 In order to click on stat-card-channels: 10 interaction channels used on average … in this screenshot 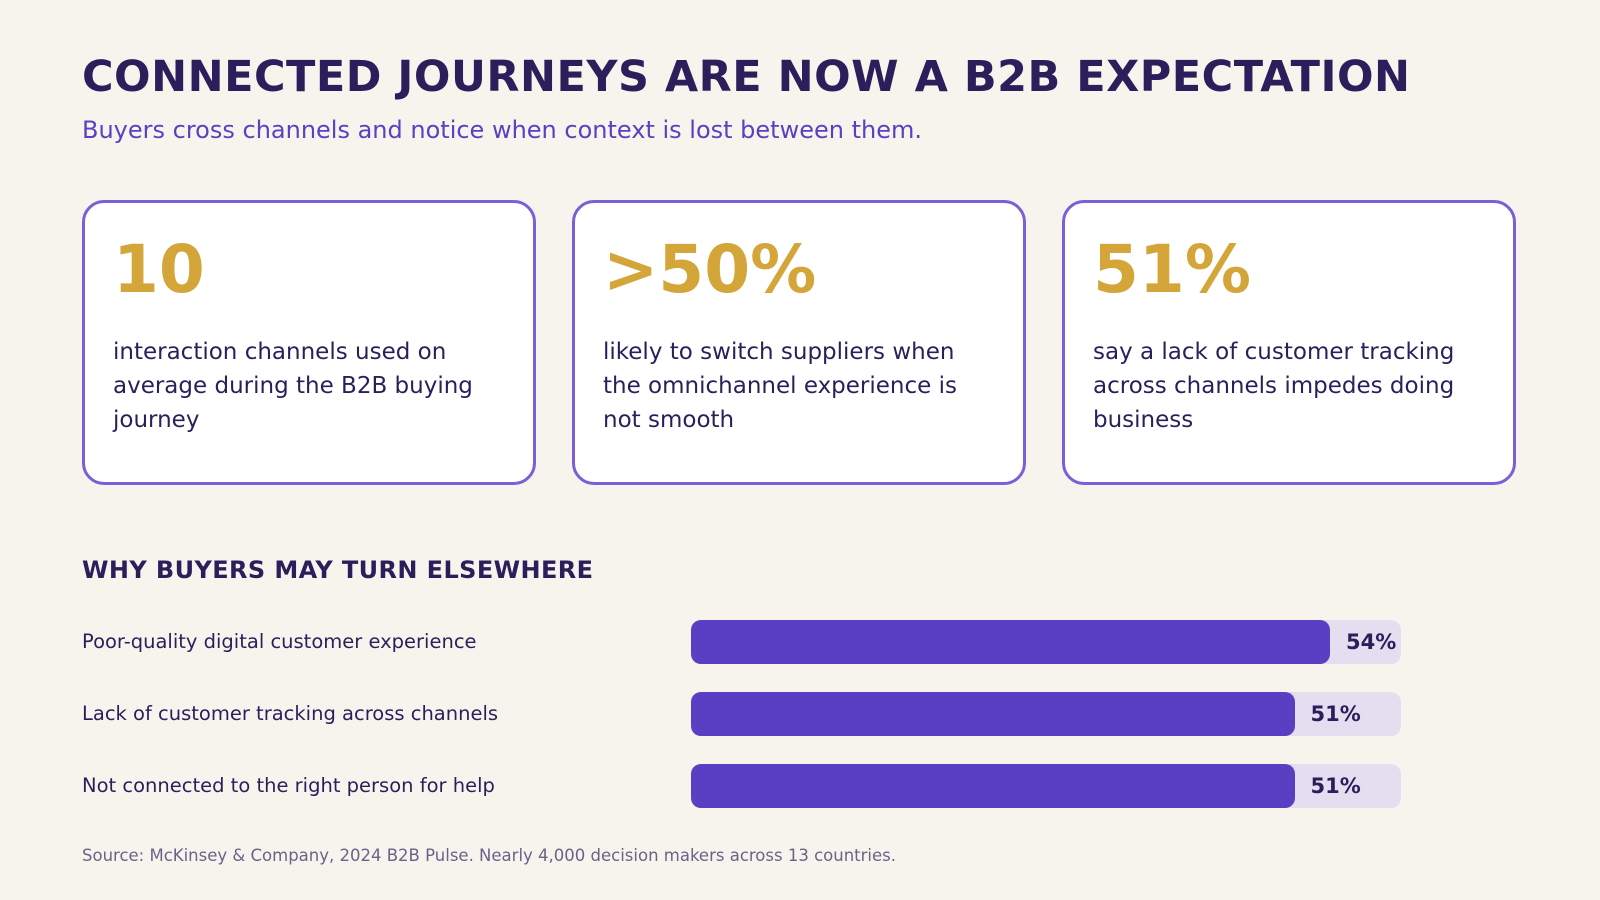, I will do `click(309, 342)`.